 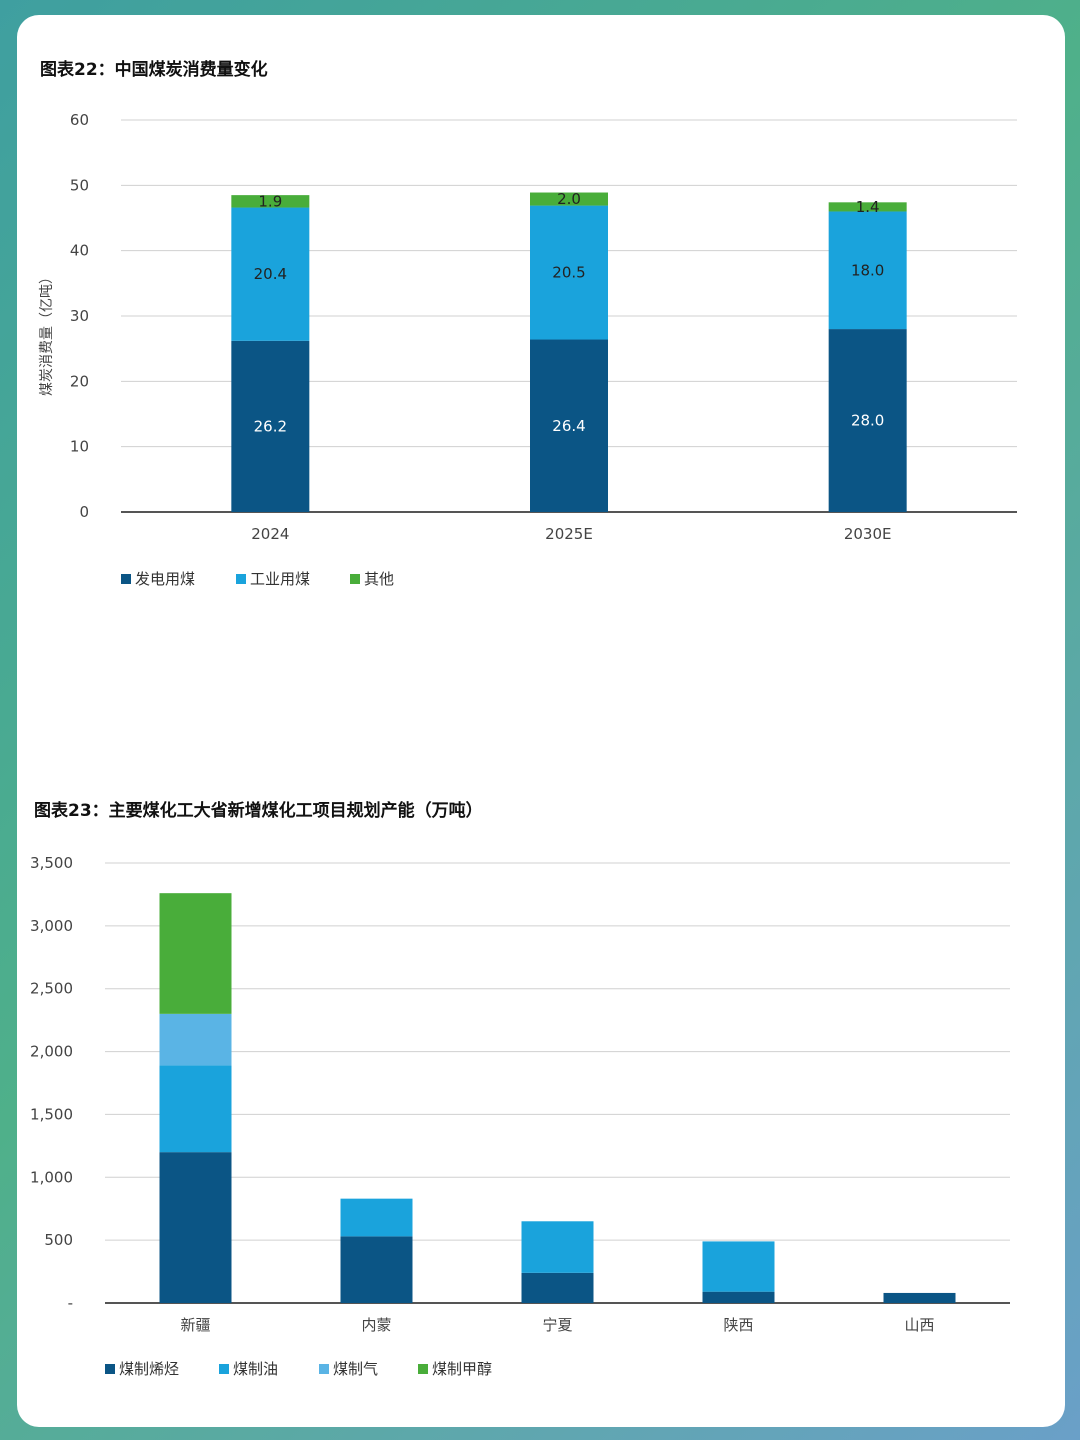 What do you see at coordinates (51, 926) in the screenshot?
I see `y-tick-label: 3,000` at bounding box center [51, 926].